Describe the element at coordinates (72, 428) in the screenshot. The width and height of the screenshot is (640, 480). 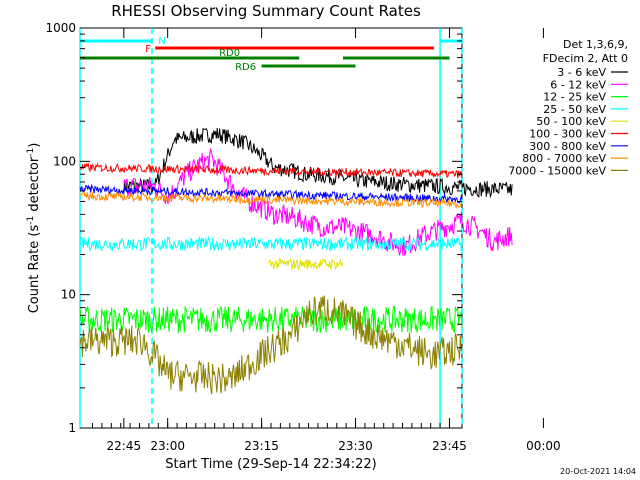
I see `y-tick-label: 1` at that location.